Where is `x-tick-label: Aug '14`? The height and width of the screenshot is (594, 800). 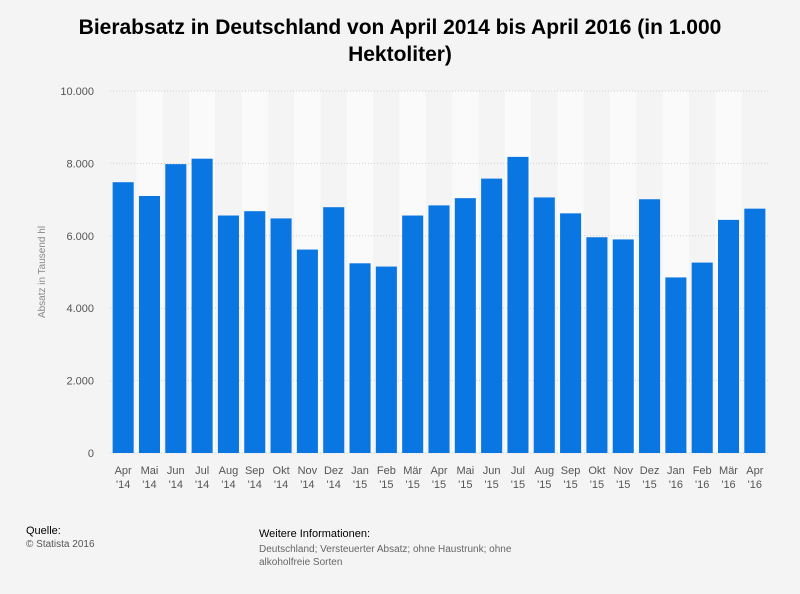
x-tick-label: Aug '14 is located at coordinates (229, 478).